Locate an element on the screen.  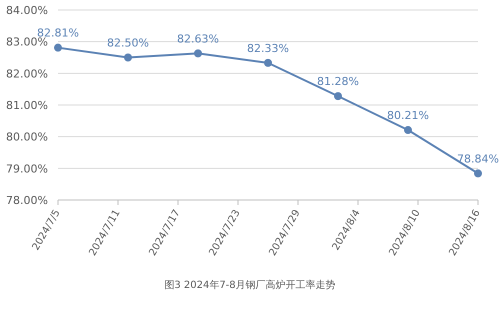
y-tick-label: 79.00% is located at coordinates (27, 169).